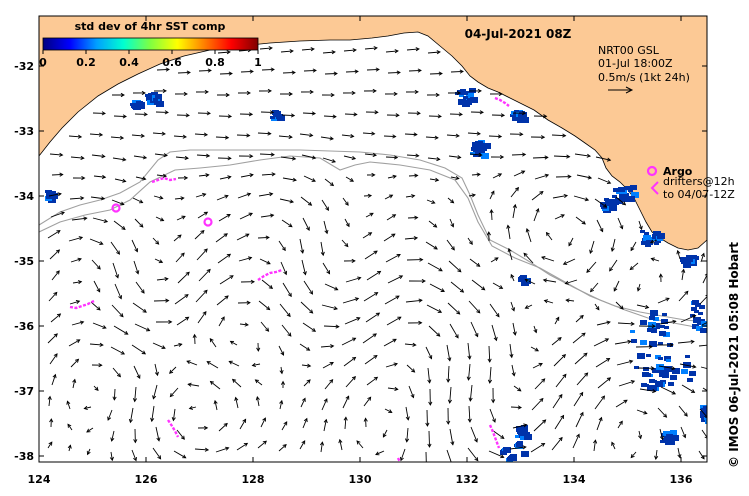  I want to click on x-tick-label: 128, so click(253, 479).